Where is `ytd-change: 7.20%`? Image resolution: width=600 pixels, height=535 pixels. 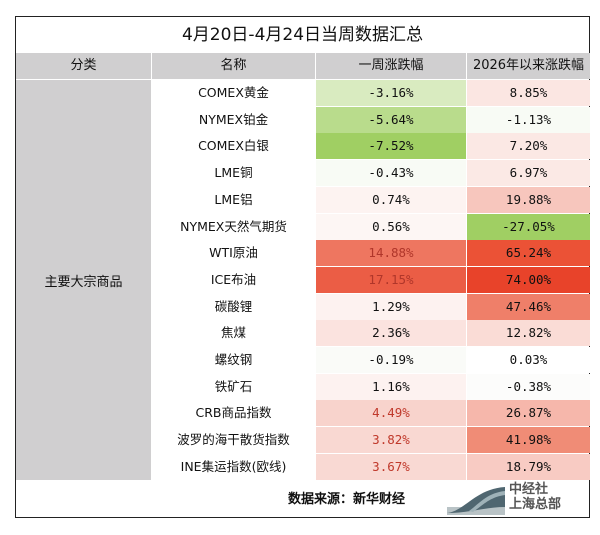 ytd-change: 7.20% is located at coordinates (528, 146).